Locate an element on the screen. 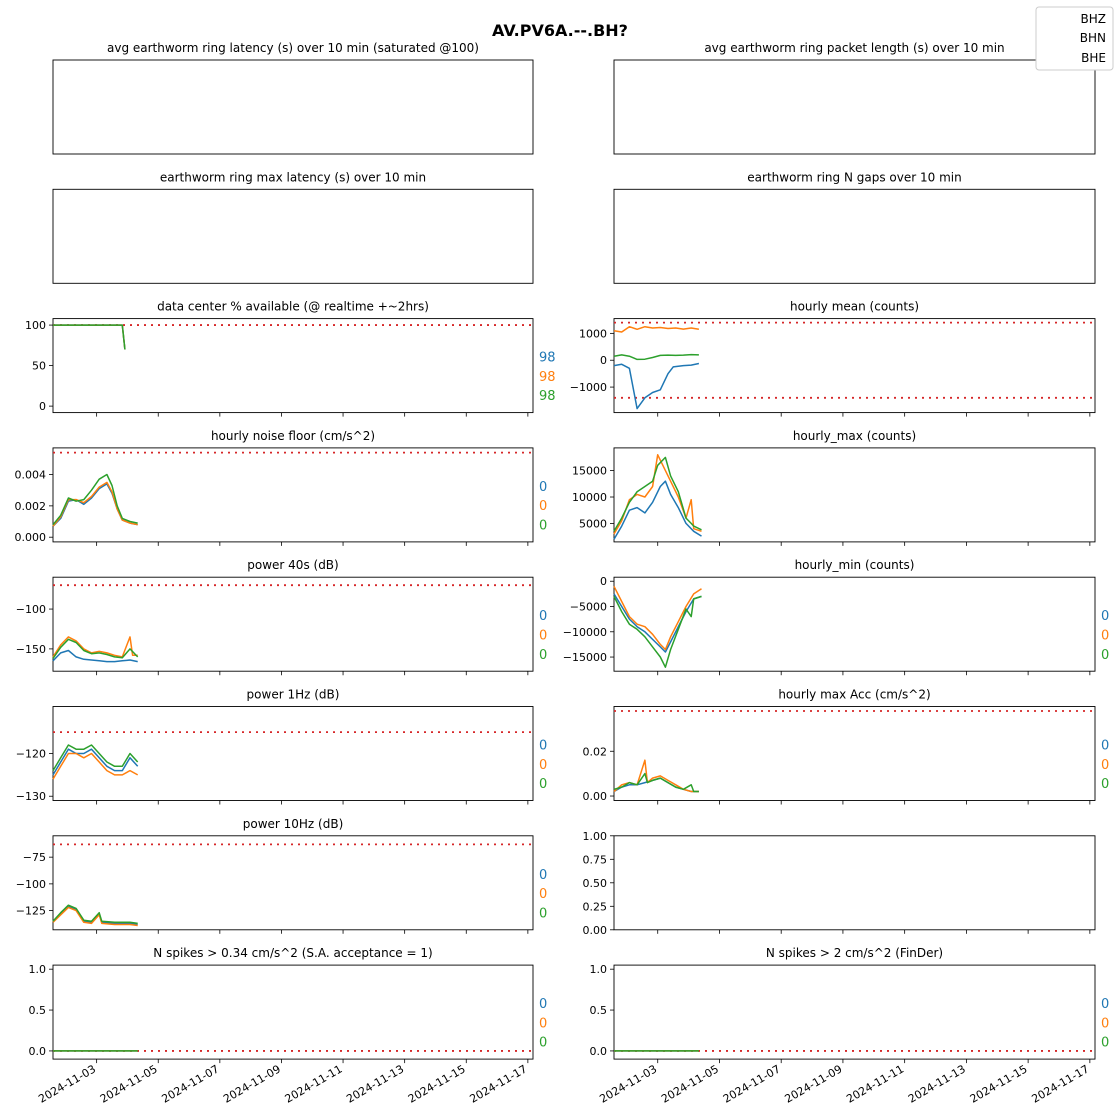 This screenshot has width=1120, height=1120. panel-hourly-mean: hourly mean (counts) −1000 0 1000 is located at coordinates (833, 358).